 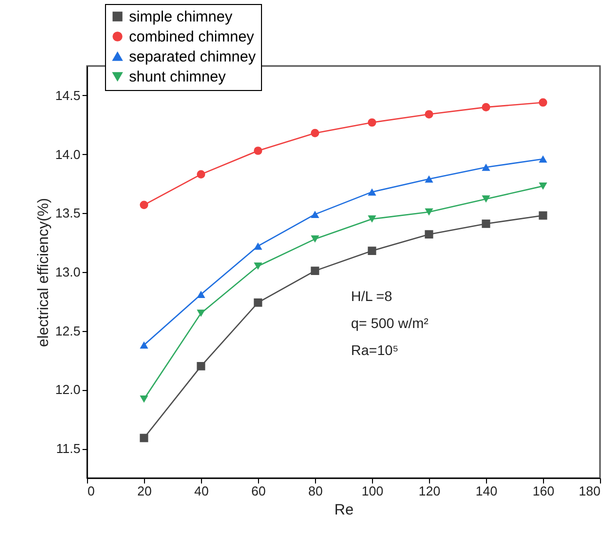 What do you see at coordinates (543, 491) in the screenshot?
I see `x-tick-label: 160` at bounding box center [543, 491].